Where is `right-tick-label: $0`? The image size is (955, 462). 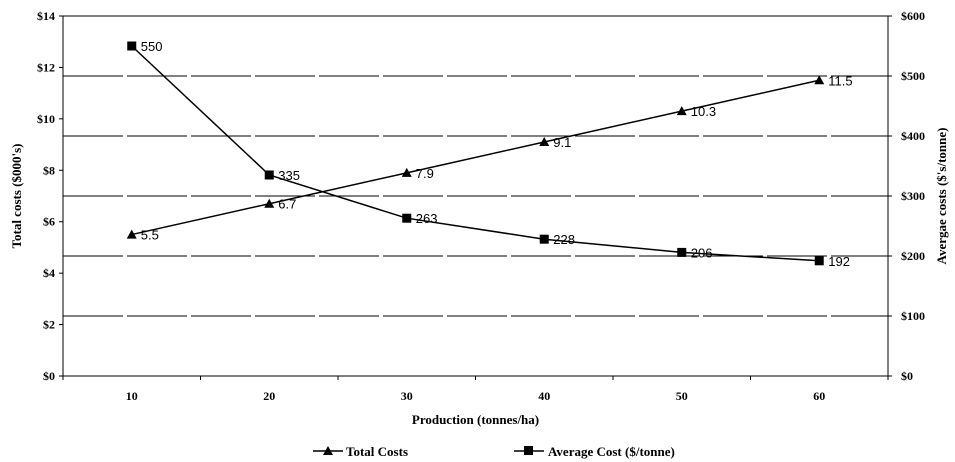 right-tick-label: $0 is located at coordinates (907, 376).